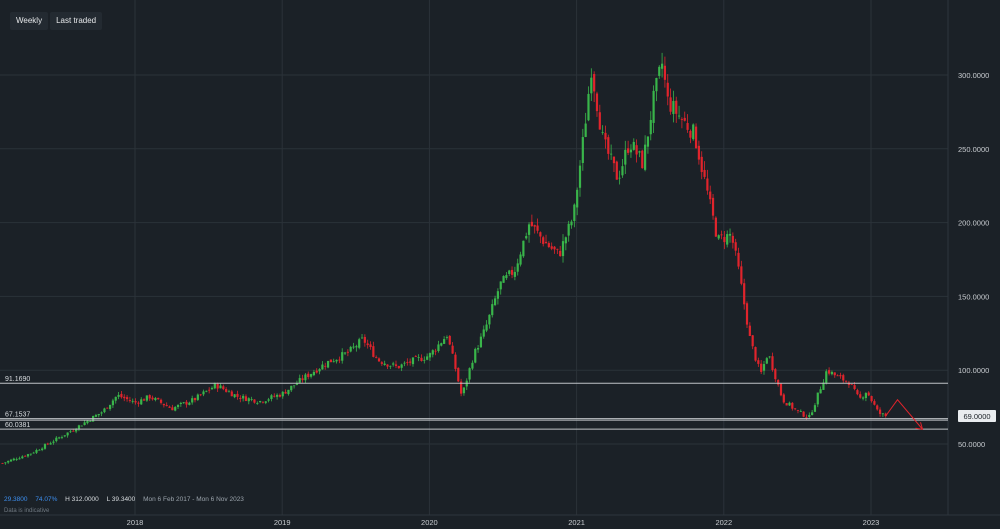  Describe the element at coordinates (503, 522) in the screenshot. I see `x-axis: 2018 2019 2020 2021 2022 2023` at that location.